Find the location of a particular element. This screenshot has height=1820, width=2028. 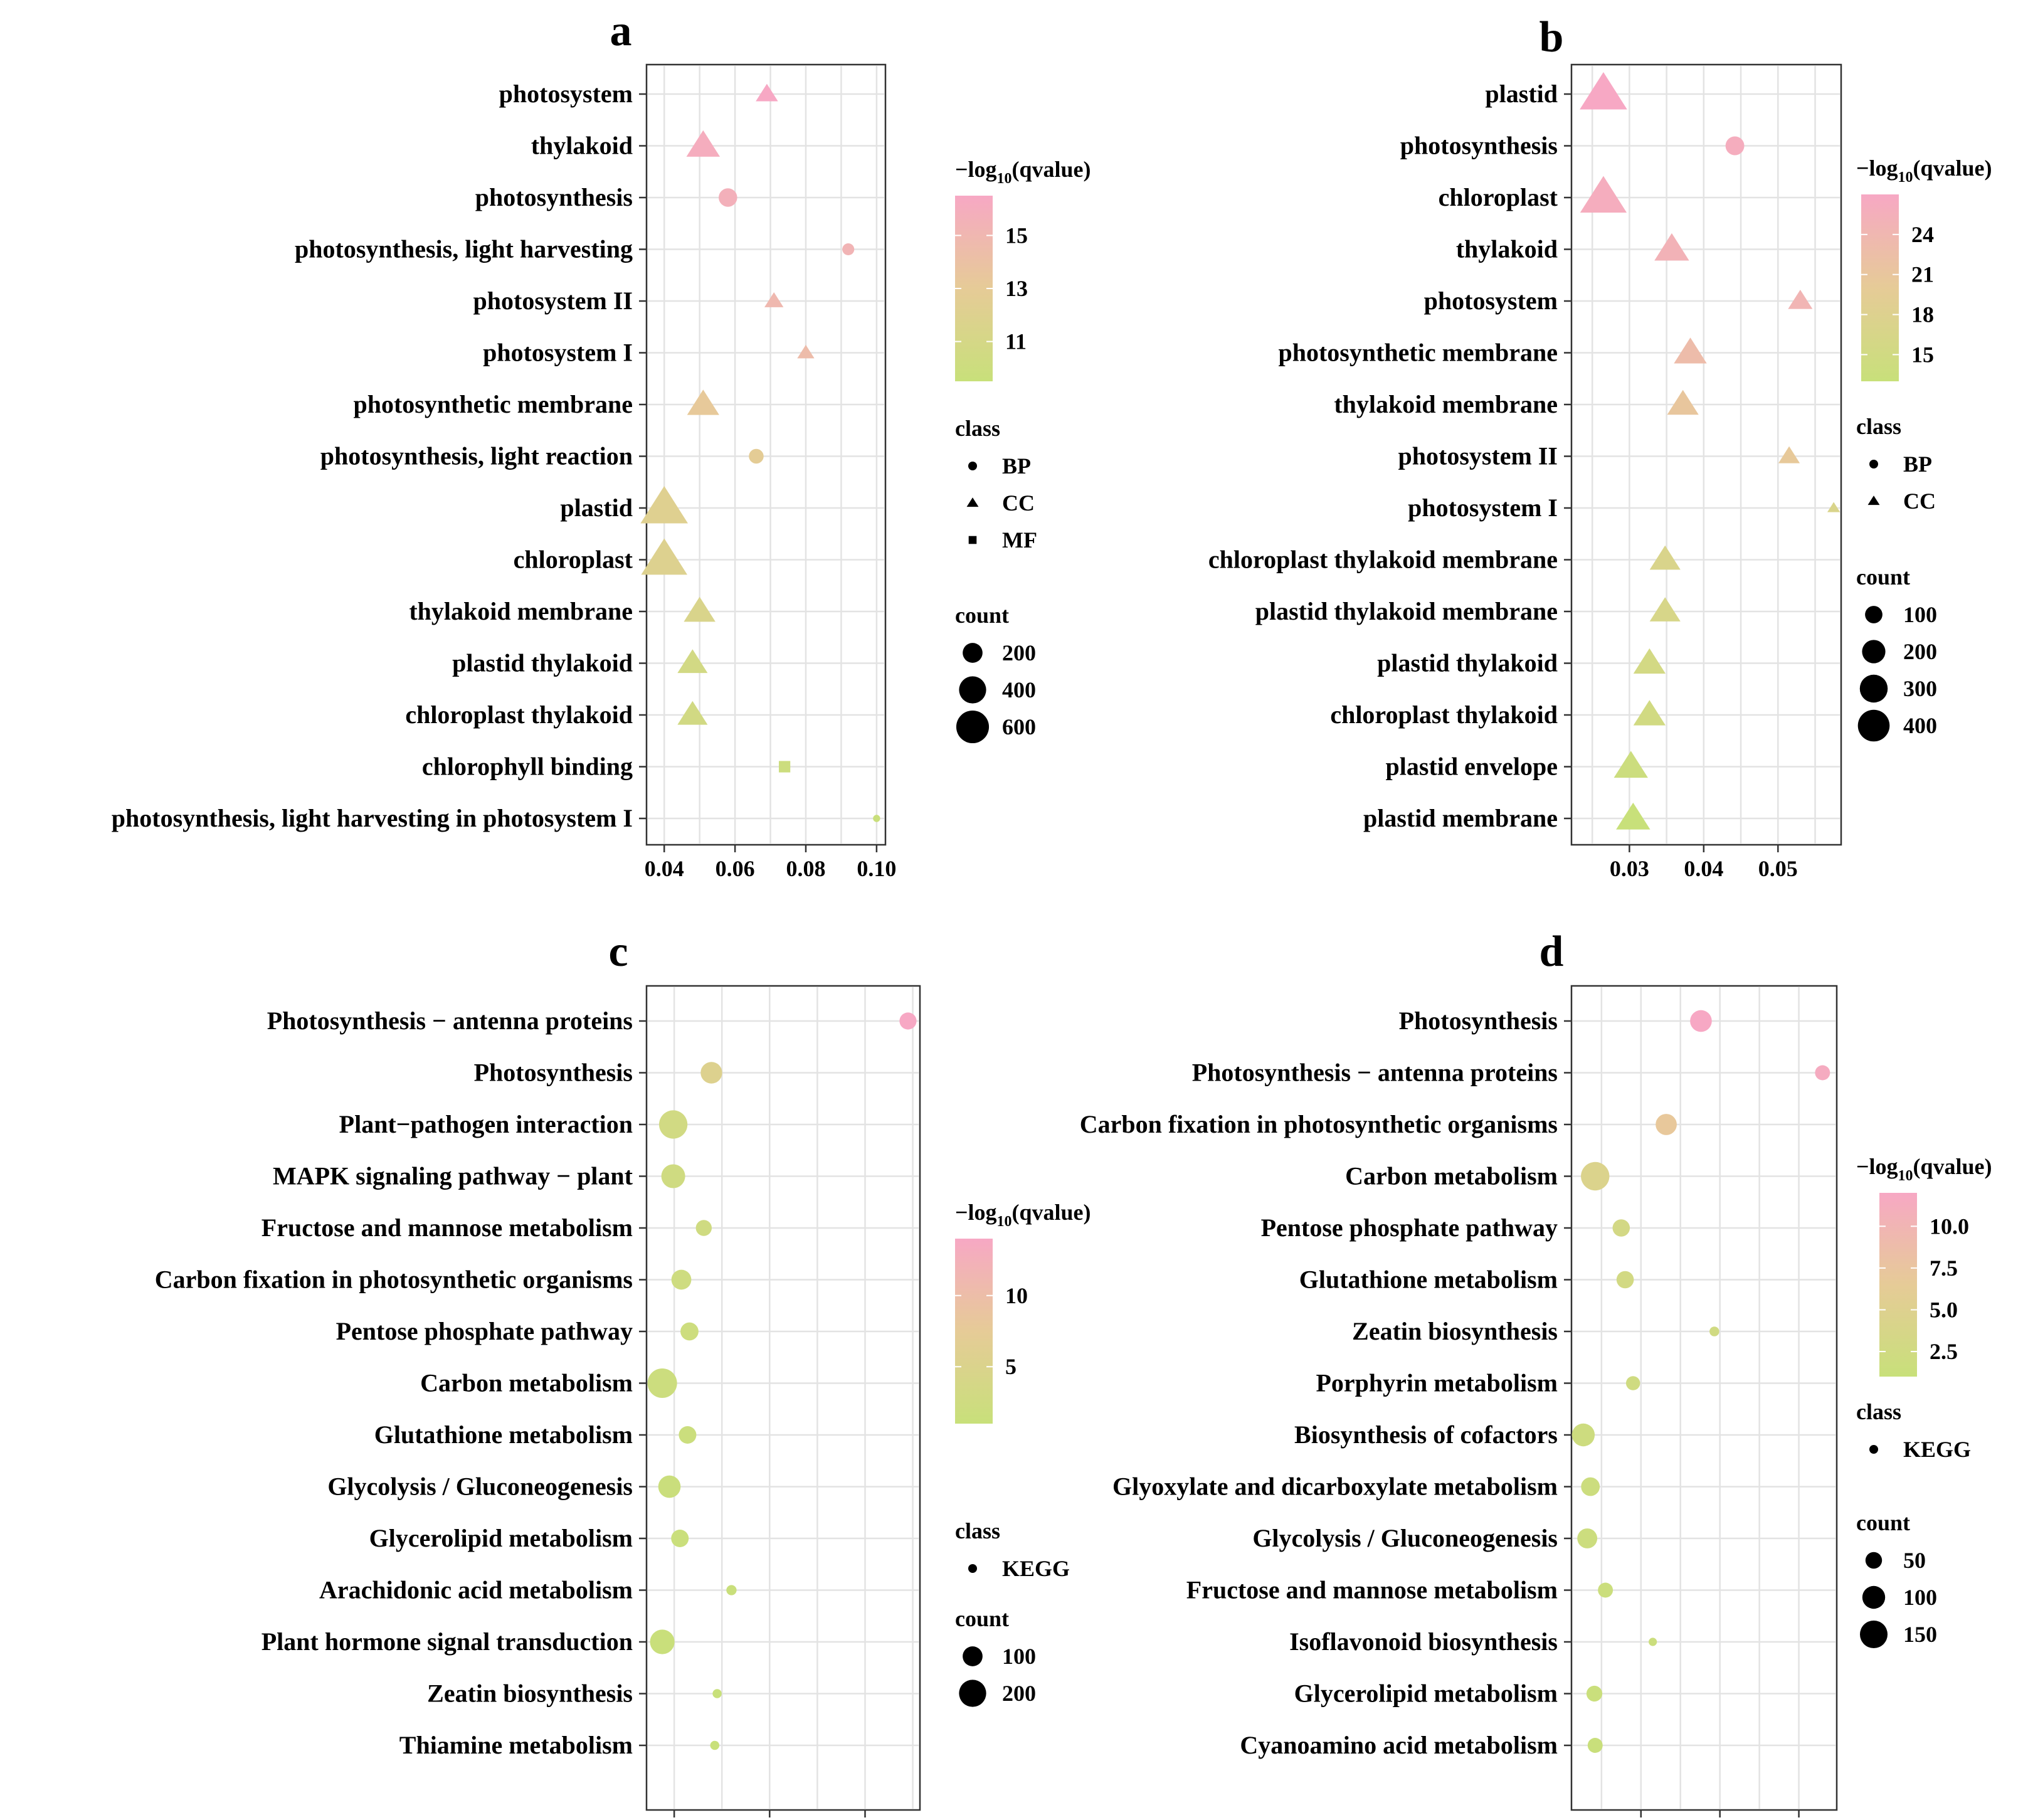

term-label: Carbon metabolism is located at coordinates (1451, 1176).